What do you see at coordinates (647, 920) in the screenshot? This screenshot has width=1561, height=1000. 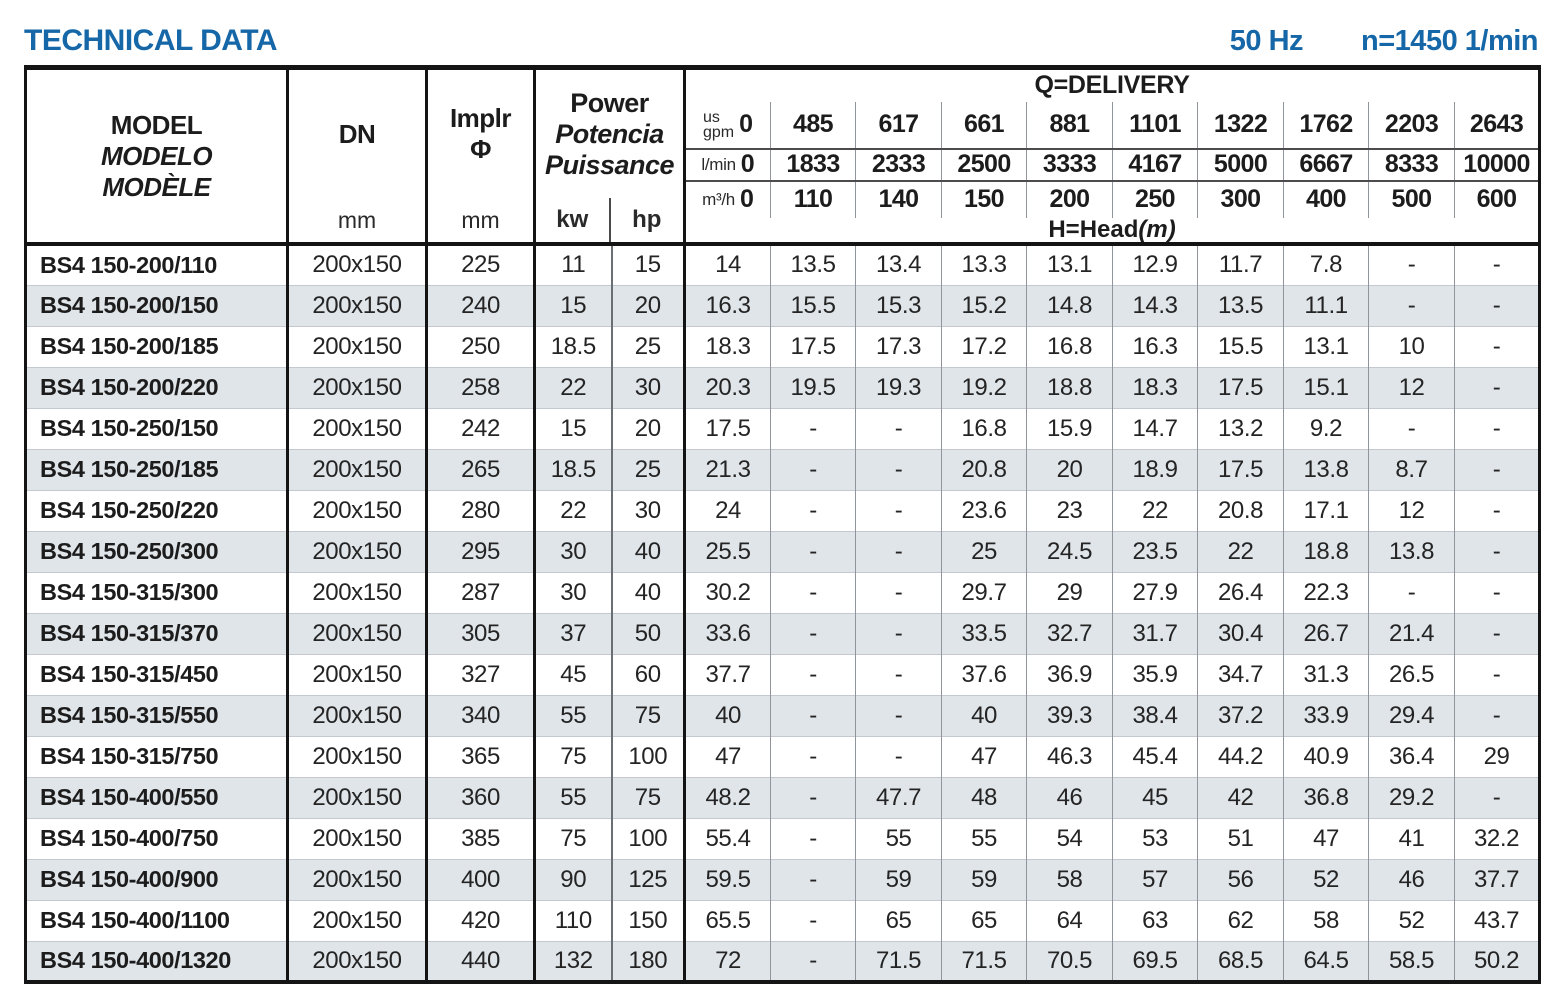 I see `hp-value: 150` at bounding box center [647, 920].